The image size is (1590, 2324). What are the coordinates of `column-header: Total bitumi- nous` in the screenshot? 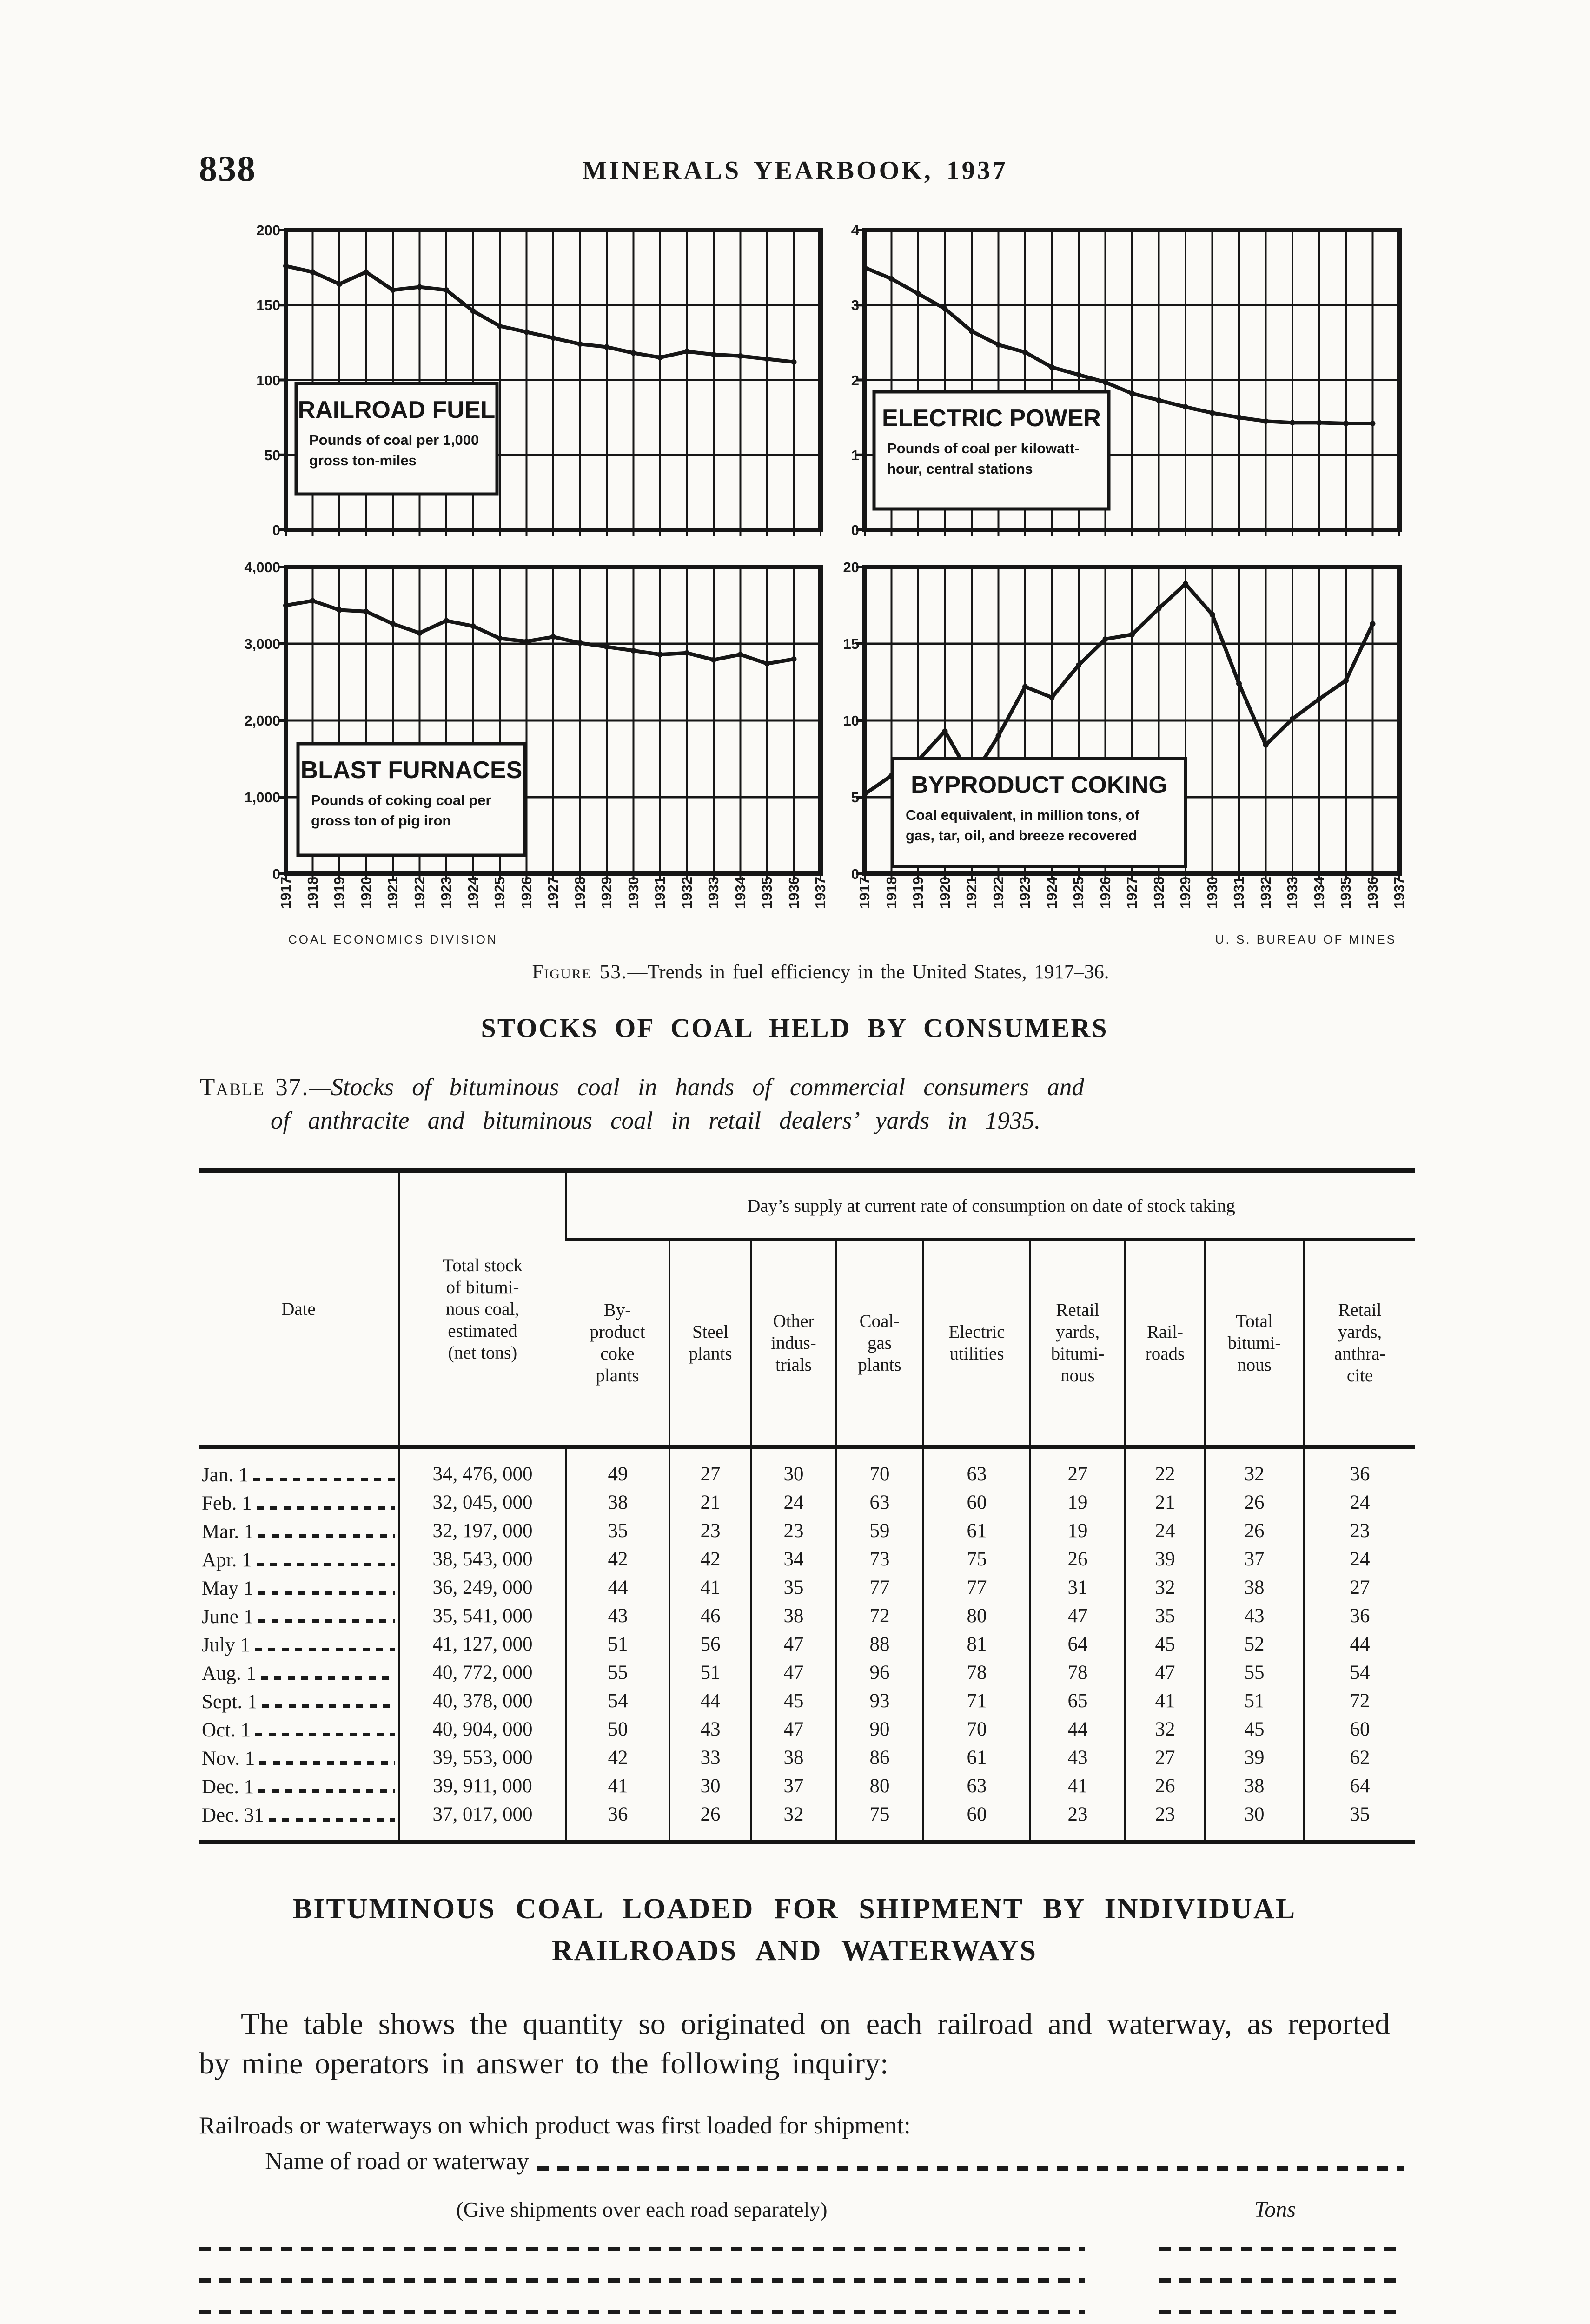 It's located at (1254, 1344).